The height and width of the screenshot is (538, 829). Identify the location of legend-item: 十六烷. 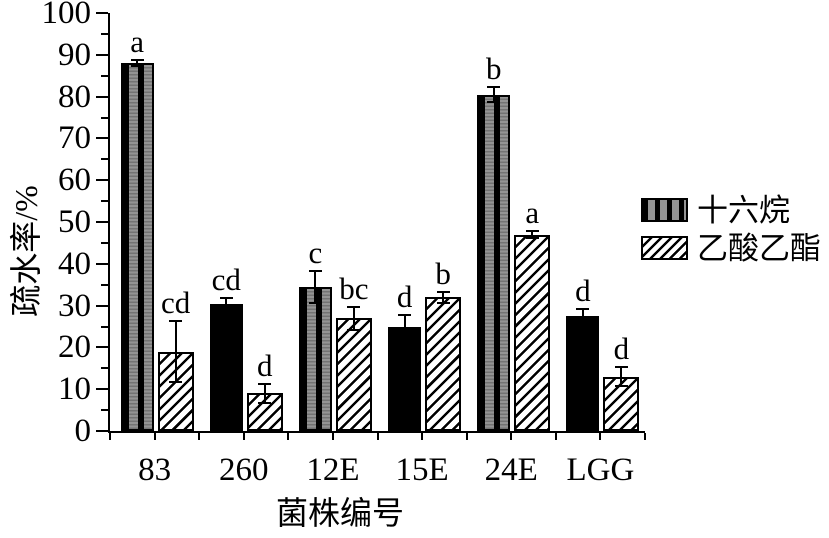
(731, 210).